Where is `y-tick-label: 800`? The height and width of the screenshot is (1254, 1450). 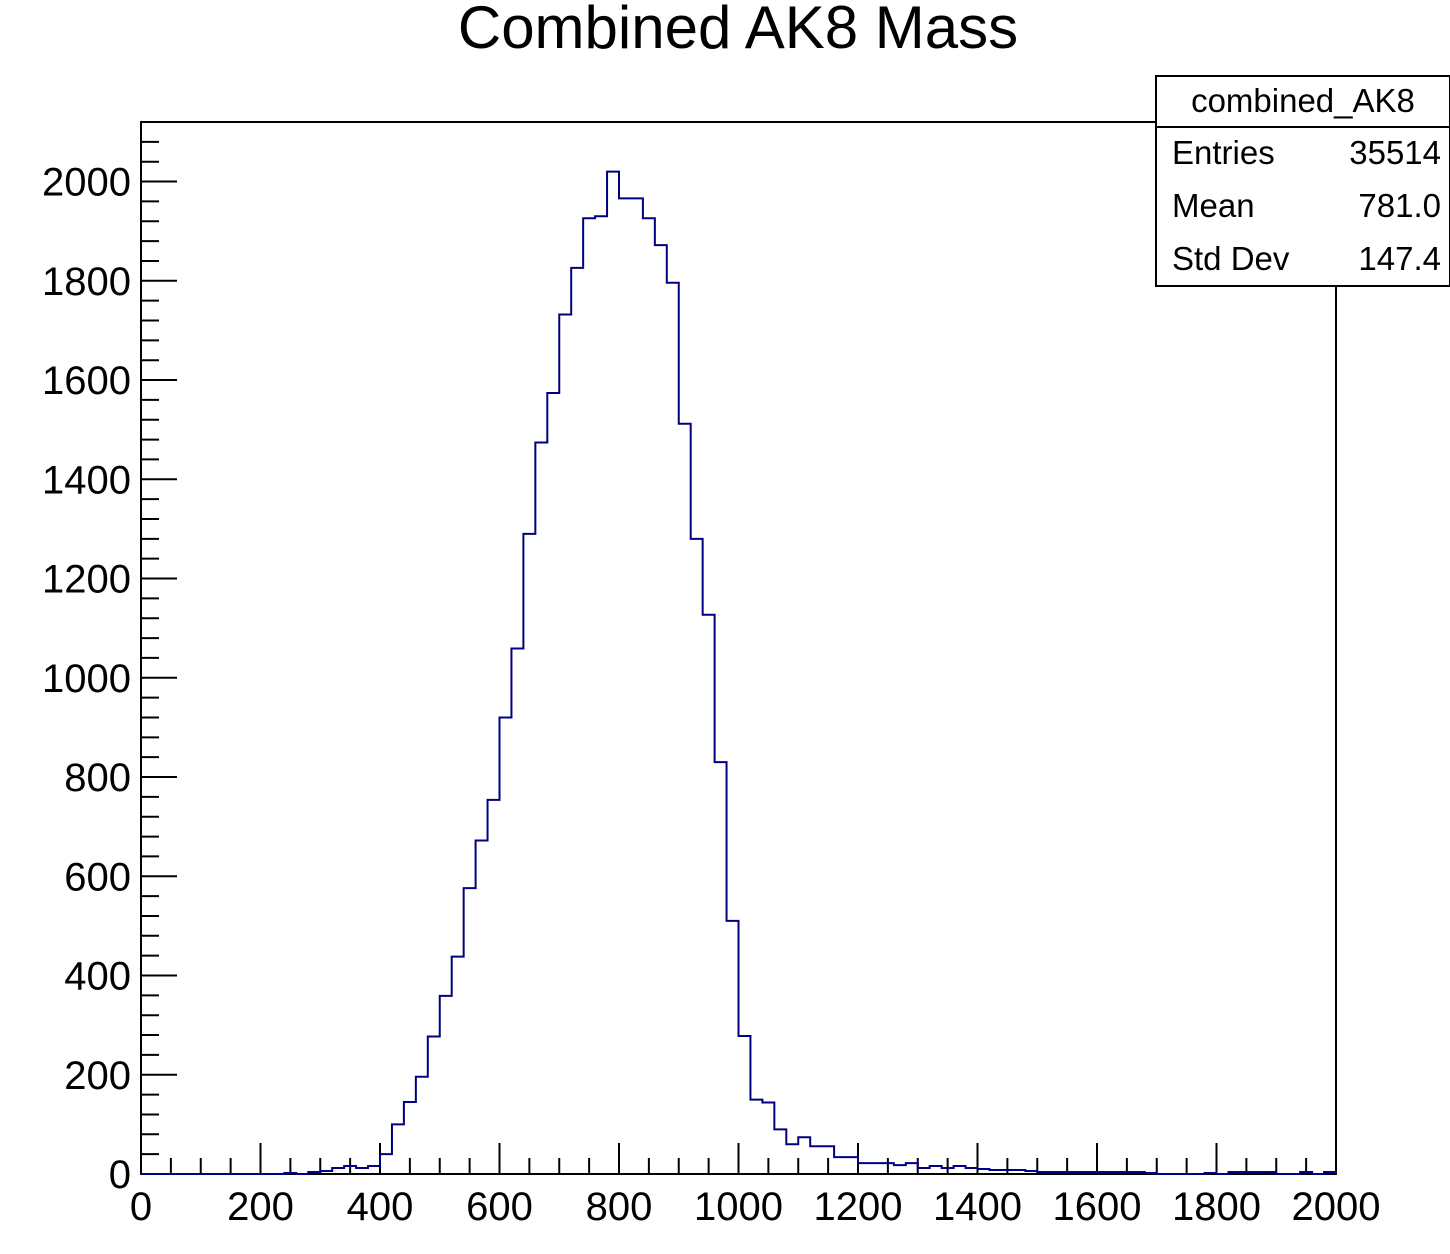 y-tick-label: 800 is located at coordinates (97, 778).